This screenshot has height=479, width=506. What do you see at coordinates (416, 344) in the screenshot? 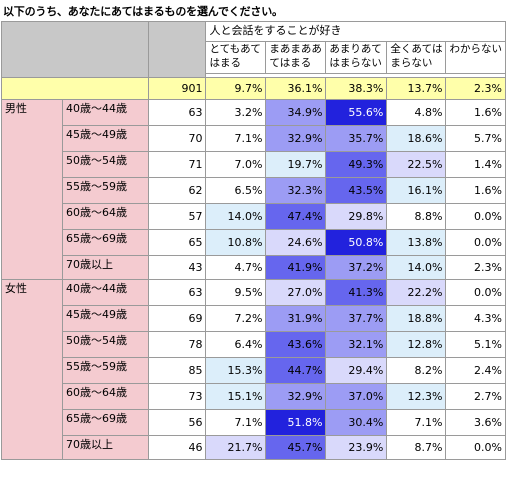
I see `value-cell: 12.8%` at bounding box center [416, 344].